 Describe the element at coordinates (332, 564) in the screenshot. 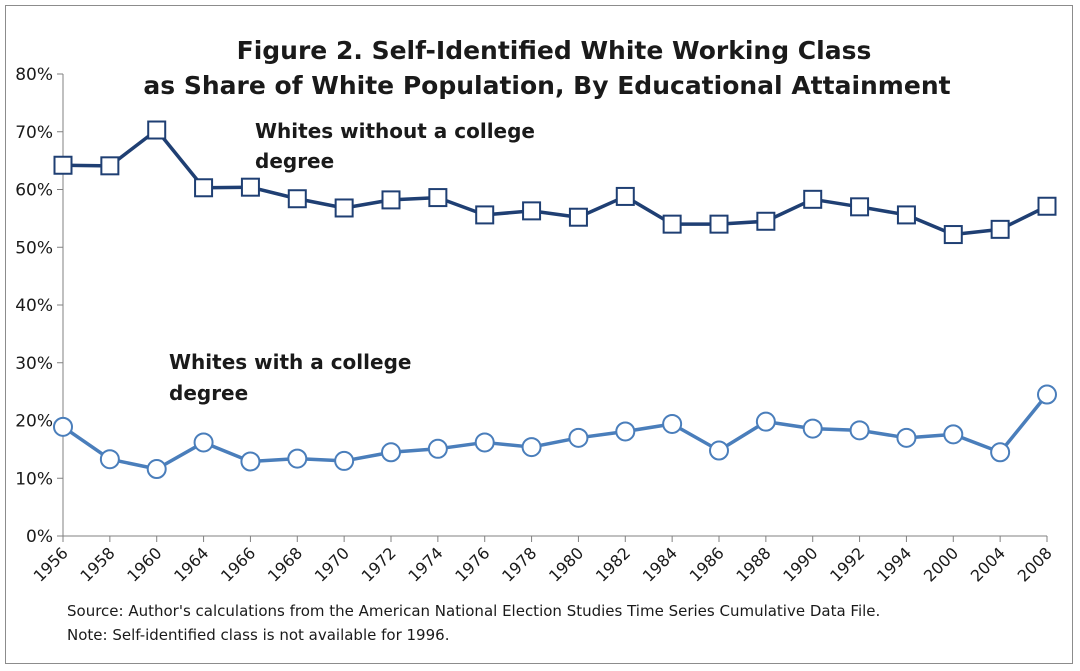

I see `x-tick-label: 1970` at that location.